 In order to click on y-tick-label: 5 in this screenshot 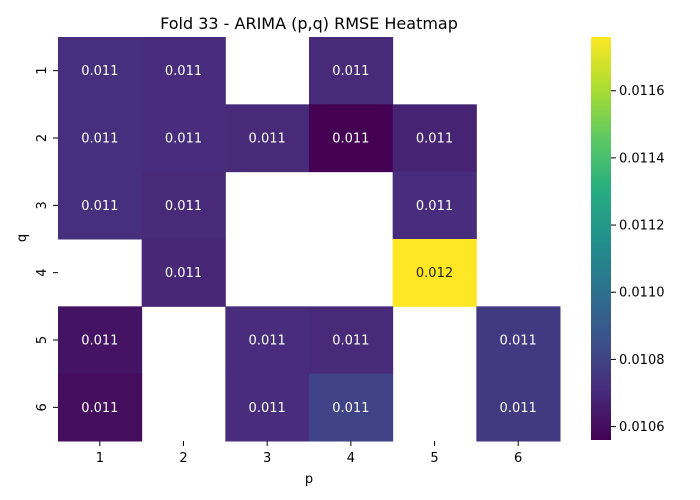, I will do `click(42, 340)`.